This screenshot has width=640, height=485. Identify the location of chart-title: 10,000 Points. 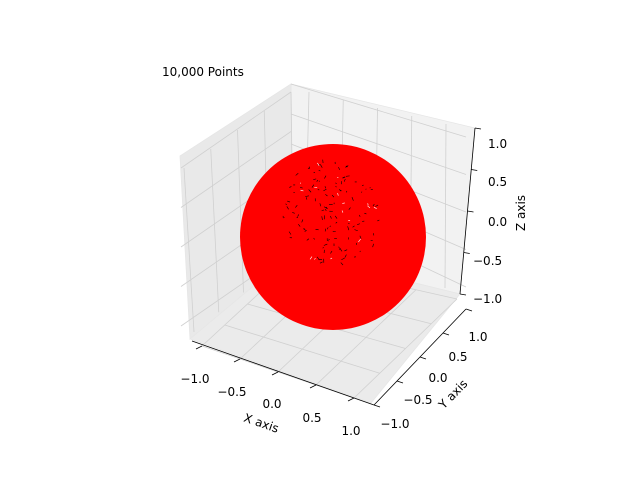
(203, 72).